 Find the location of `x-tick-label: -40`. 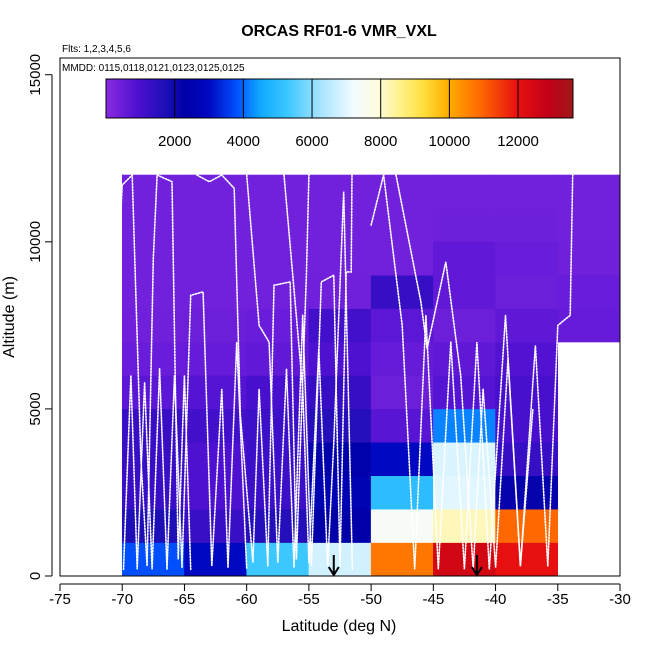

x-tick-label: -40 is located at coordinates (496, 599).